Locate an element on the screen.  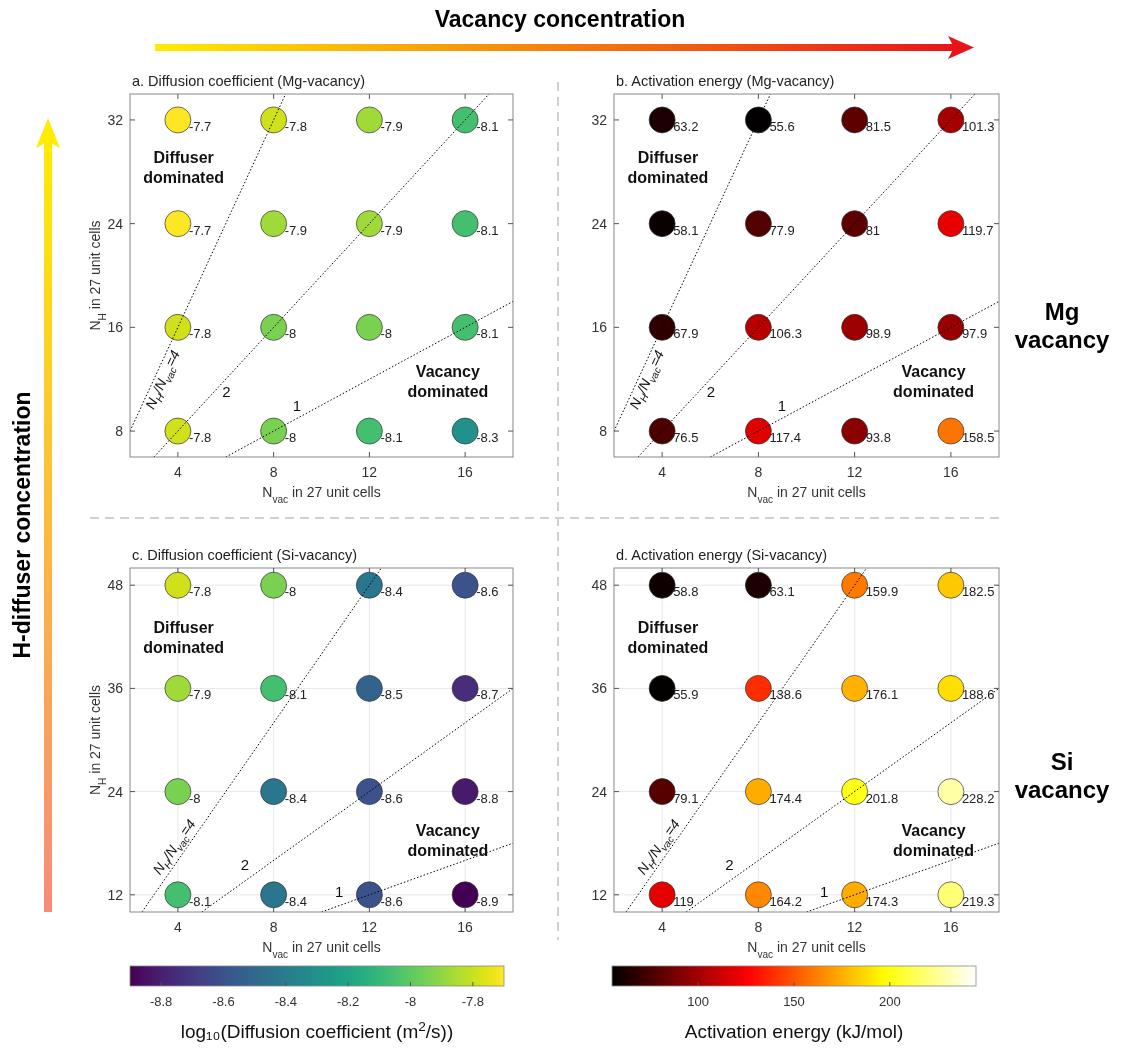
annotation: 55.6 is located at coordinates (782, 126).